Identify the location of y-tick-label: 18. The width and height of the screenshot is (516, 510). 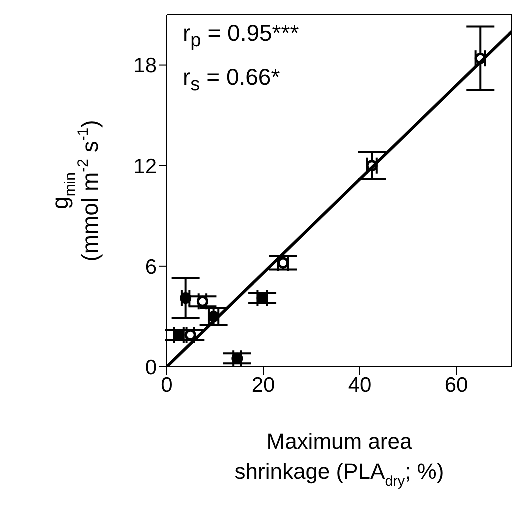
(145, 66).